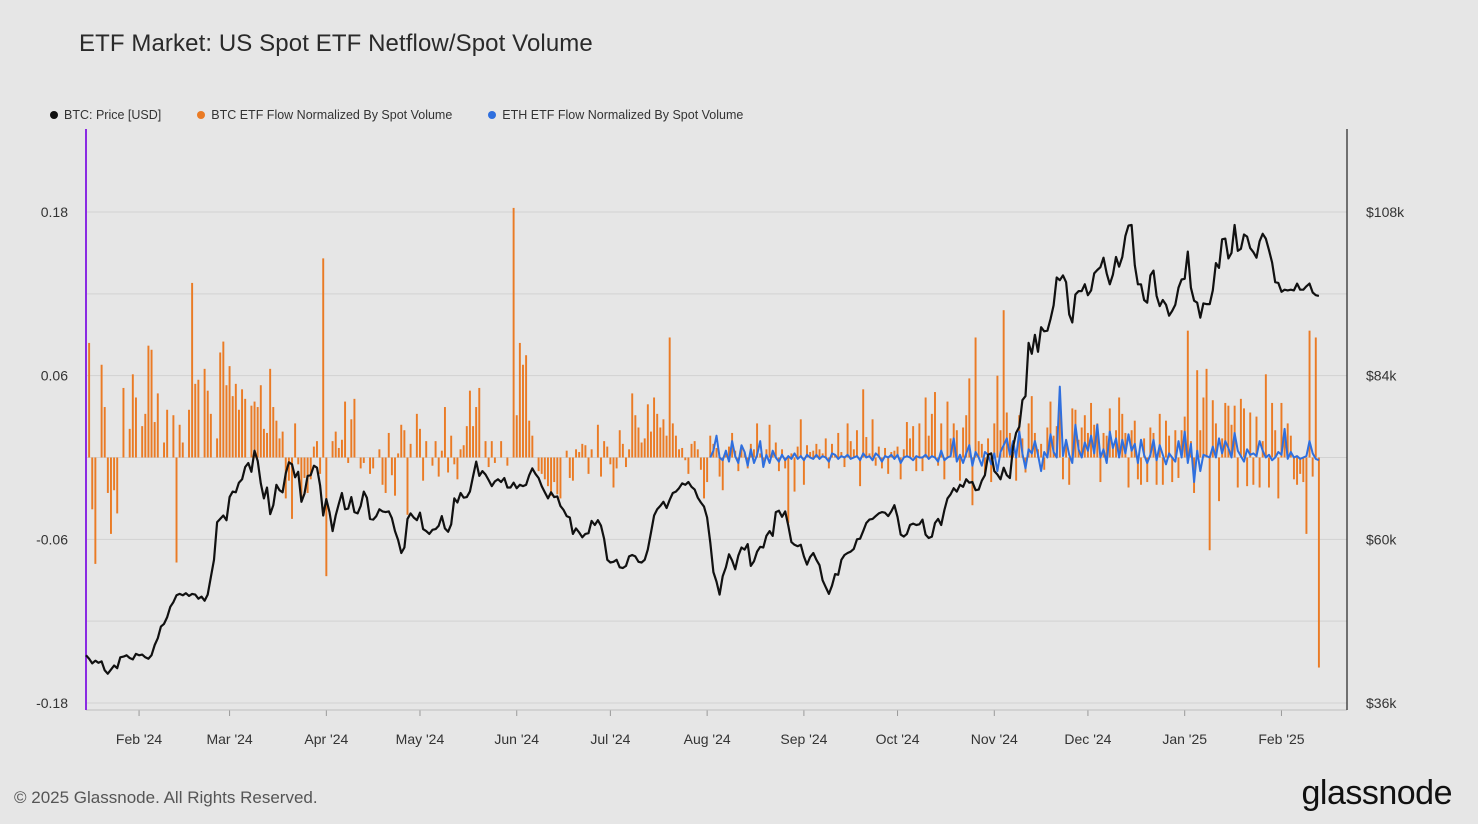 Image resolution: width=1478 pixels, height=824 pixels. What do you see at coordinates (105, 115) in the screenshot?
I see `legend-item-btc-price: BTC: Price [USD]` at bounding box center [105, 115].